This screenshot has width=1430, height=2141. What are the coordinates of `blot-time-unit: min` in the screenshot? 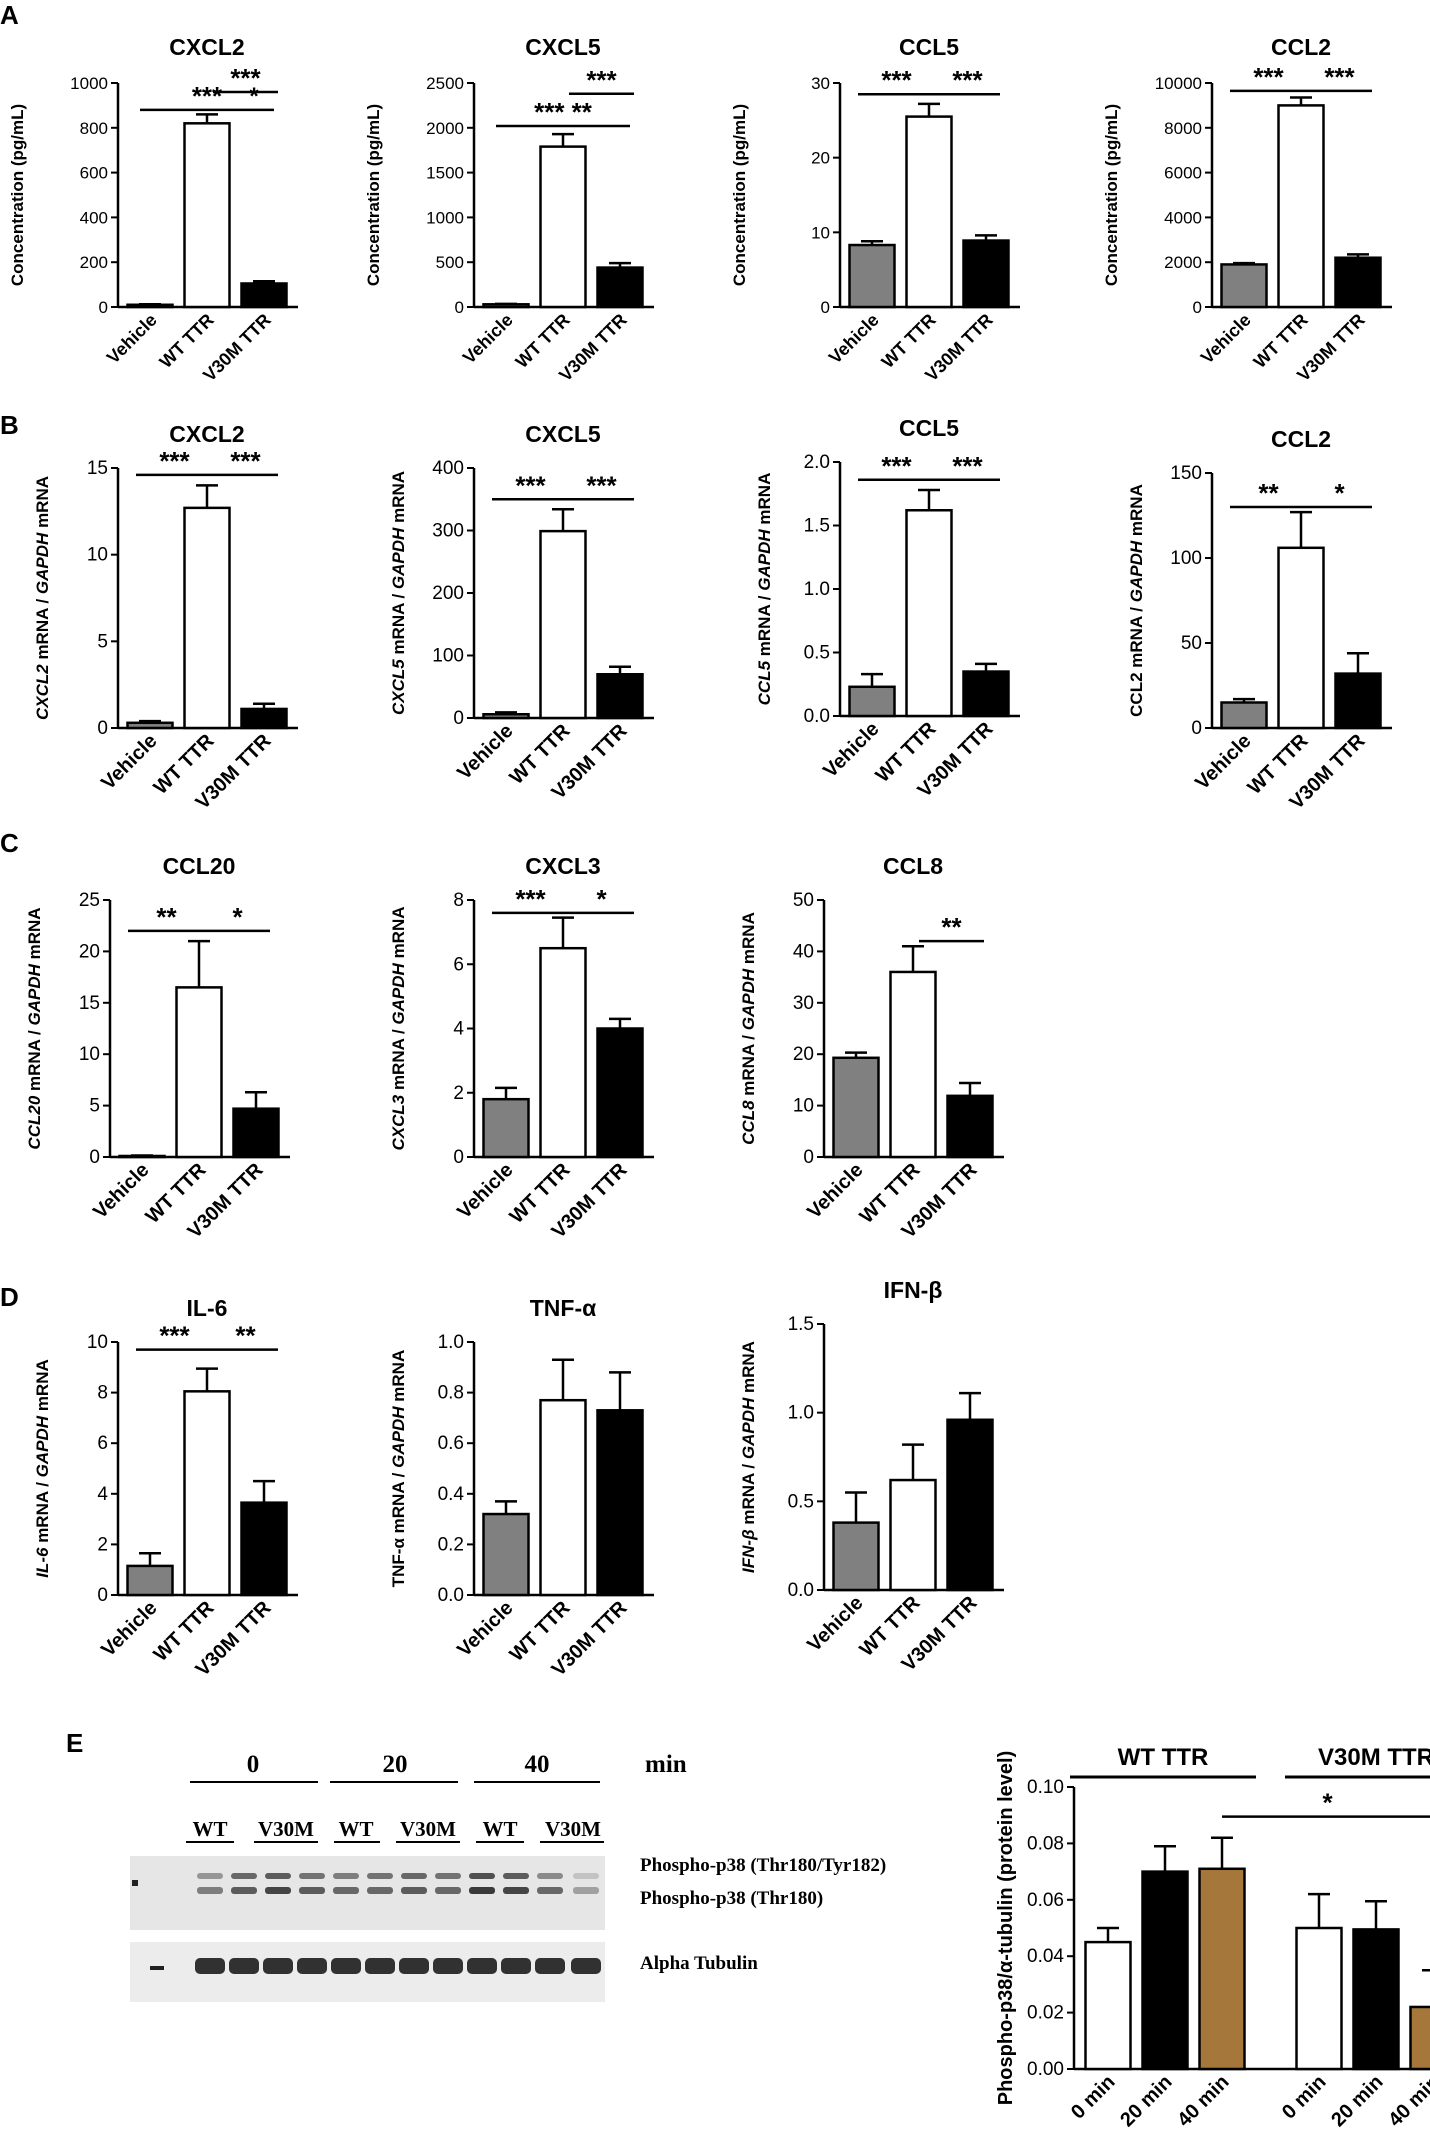 It's located at (666, 1764).